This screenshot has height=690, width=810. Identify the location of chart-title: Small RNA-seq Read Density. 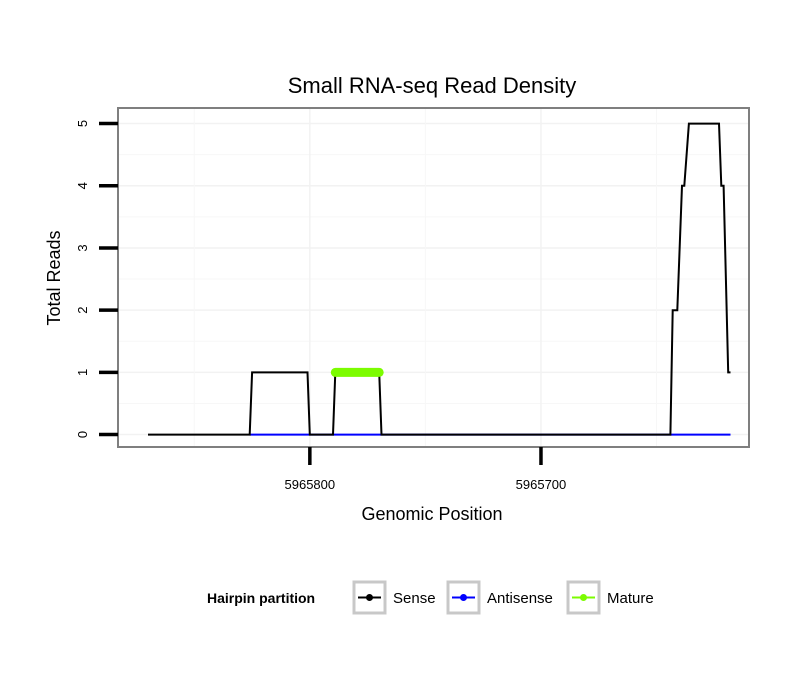
(432, 85).